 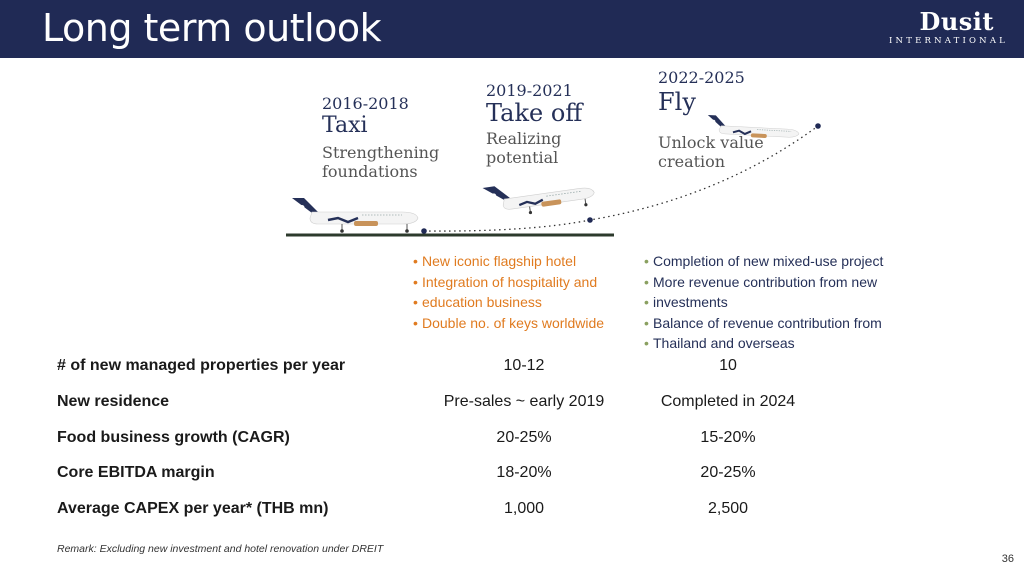 I want to click on stage-years: 2016-2018, so click(x=365, y=103).